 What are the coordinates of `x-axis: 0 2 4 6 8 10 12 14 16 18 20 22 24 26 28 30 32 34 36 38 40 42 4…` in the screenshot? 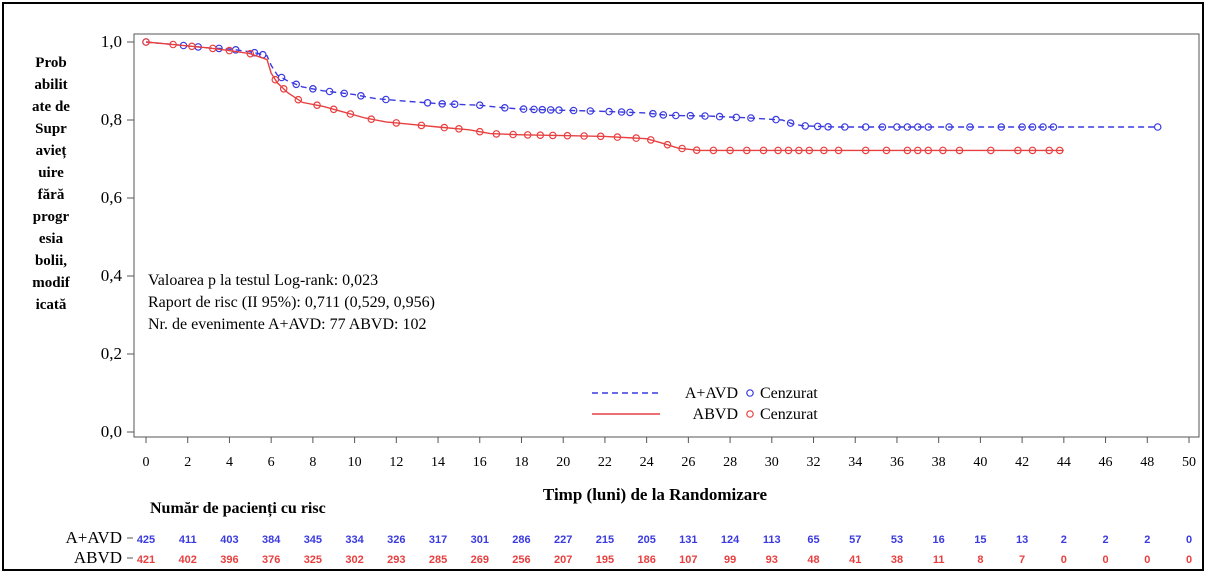 It's located at (669, 453).